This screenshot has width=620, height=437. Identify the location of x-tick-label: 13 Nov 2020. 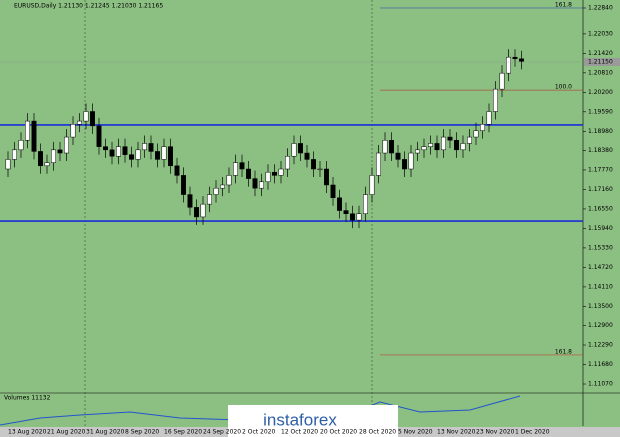
(456, 432).